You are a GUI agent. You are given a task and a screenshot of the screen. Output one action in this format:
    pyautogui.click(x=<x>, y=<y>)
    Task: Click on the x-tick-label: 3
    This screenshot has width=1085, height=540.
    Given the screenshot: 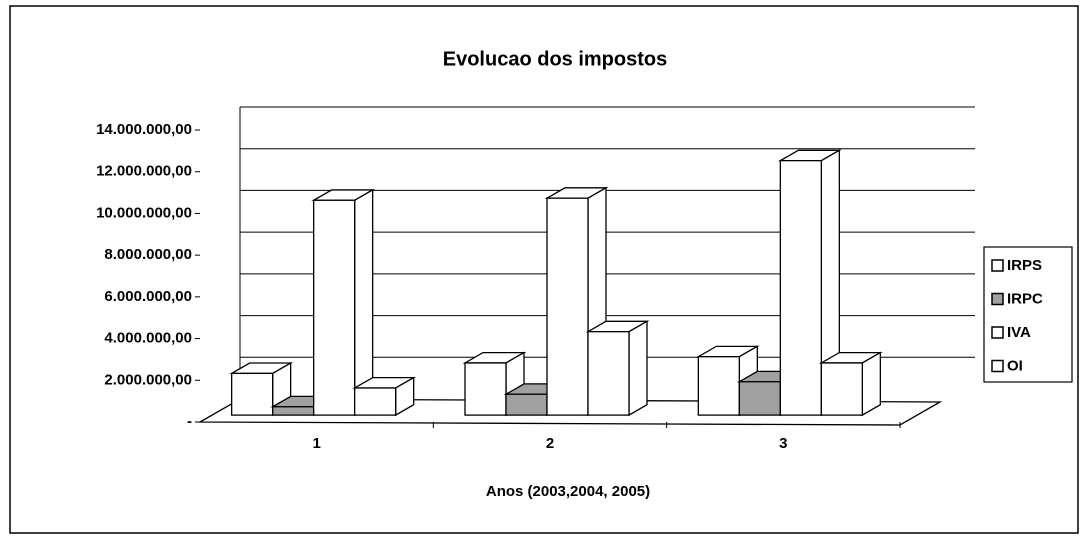 What is the action you would take?
    pyautogui.click(x=783, y=443)
    